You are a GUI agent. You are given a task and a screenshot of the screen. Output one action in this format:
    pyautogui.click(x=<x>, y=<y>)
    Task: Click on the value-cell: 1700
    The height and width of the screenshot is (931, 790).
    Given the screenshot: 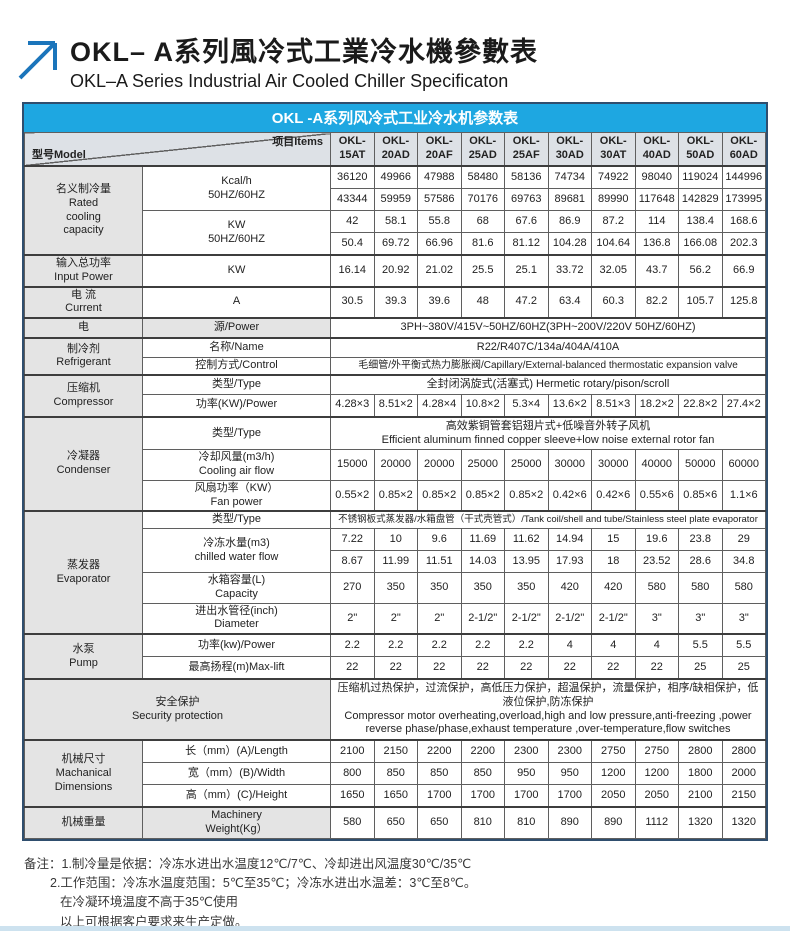 What is the action you would take?
    pyautogui.click(x=439, y=796)
    